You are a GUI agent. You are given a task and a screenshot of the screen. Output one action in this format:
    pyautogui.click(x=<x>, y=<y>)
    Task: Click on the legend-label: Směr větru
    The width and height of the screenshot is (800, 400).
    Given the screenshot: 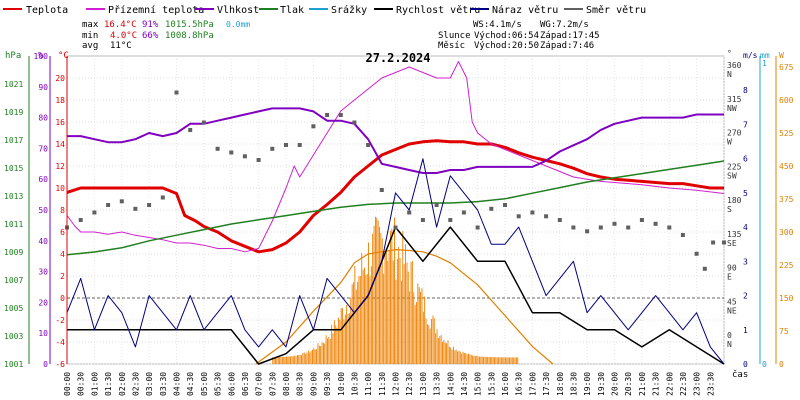 What is the action you would take?
    pyautogui.click(x=616, y=10)
    